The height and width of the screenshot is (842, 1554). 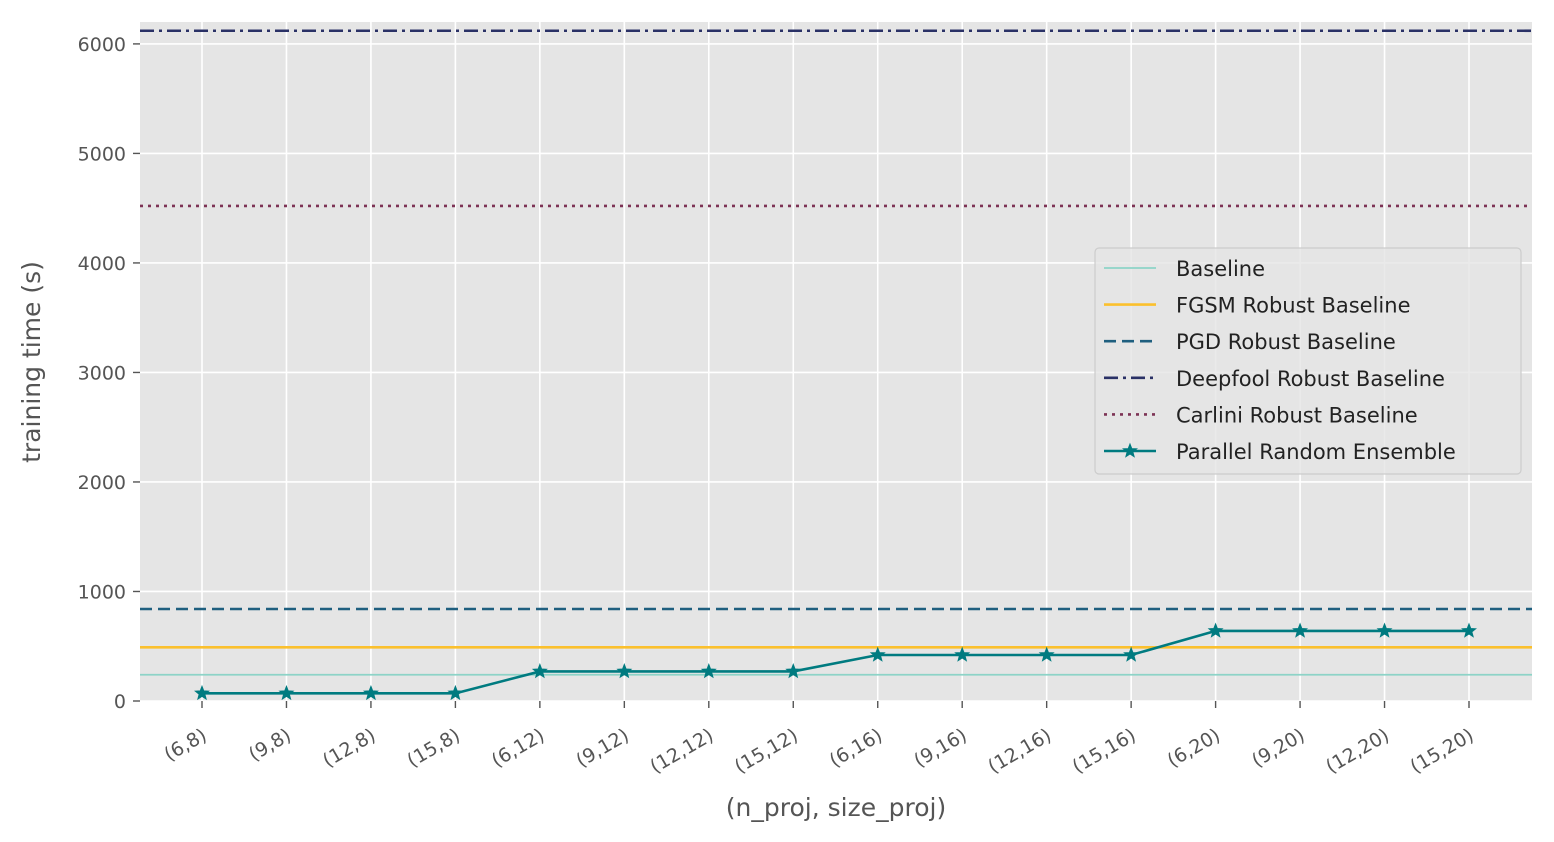 What do you see at coordinates (270, 745) in the screenshot?
I see `x-tick-label: (9,8)` at bounding box center [270, 745].